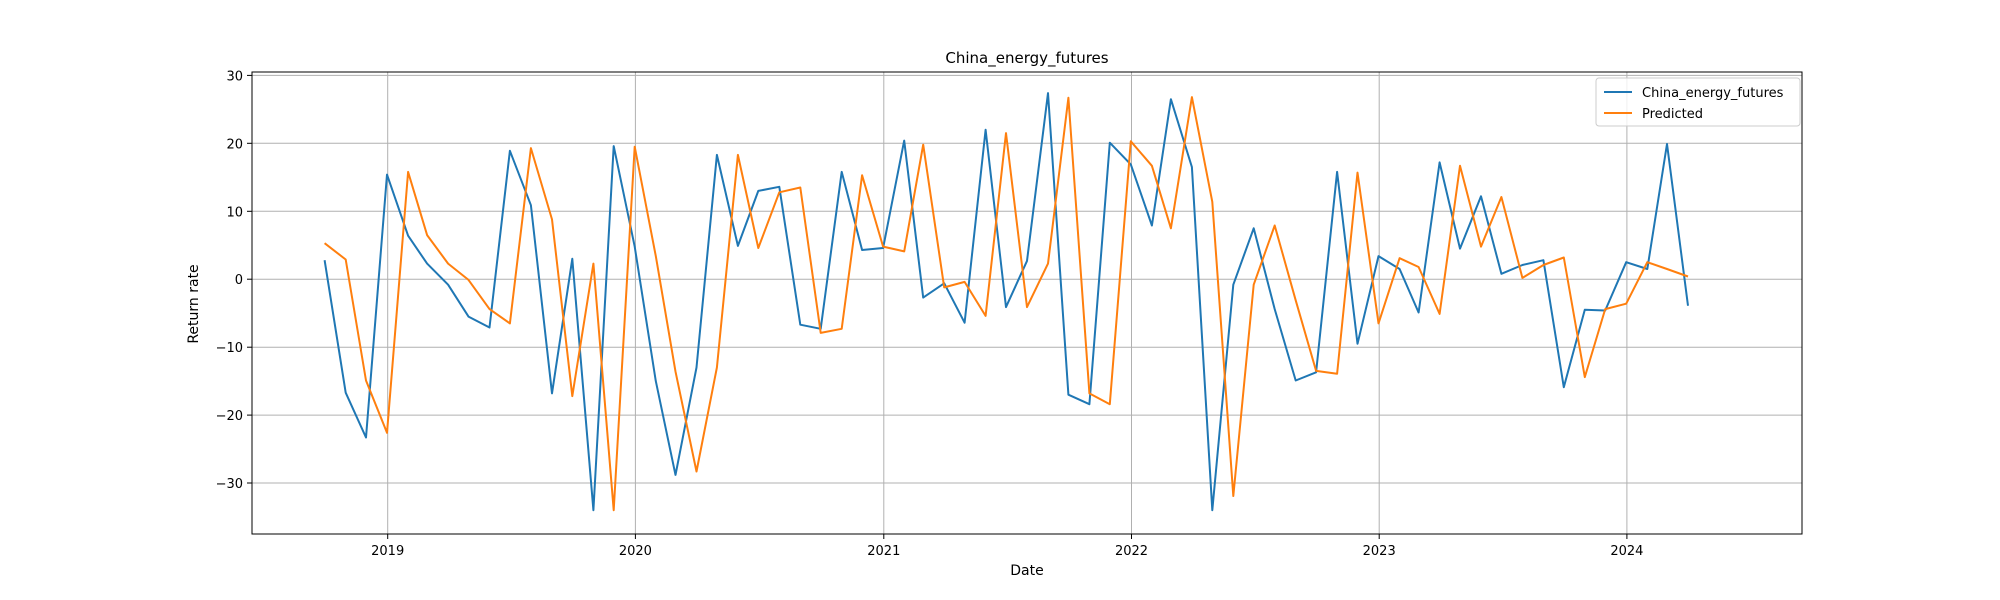 This screenshot has height=600, width=2000. I want to click on x-tick-label: 2024, so click(1626, 551).